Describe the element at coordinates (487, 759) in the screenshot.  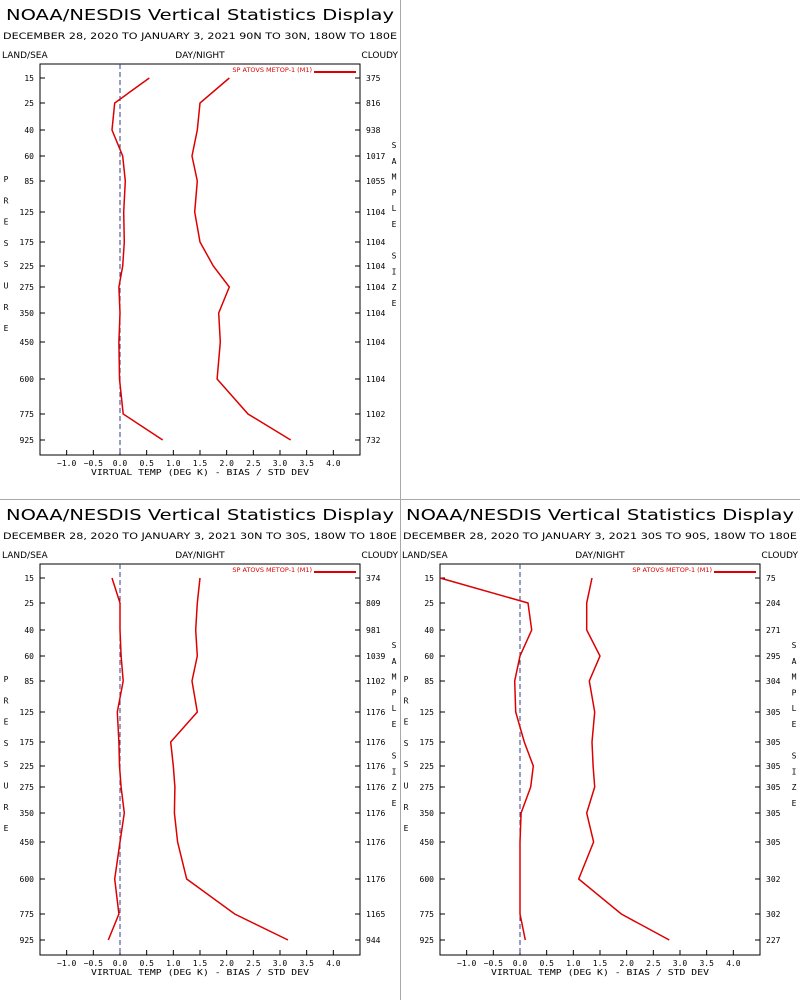
I see `series-line-bias` at that location.